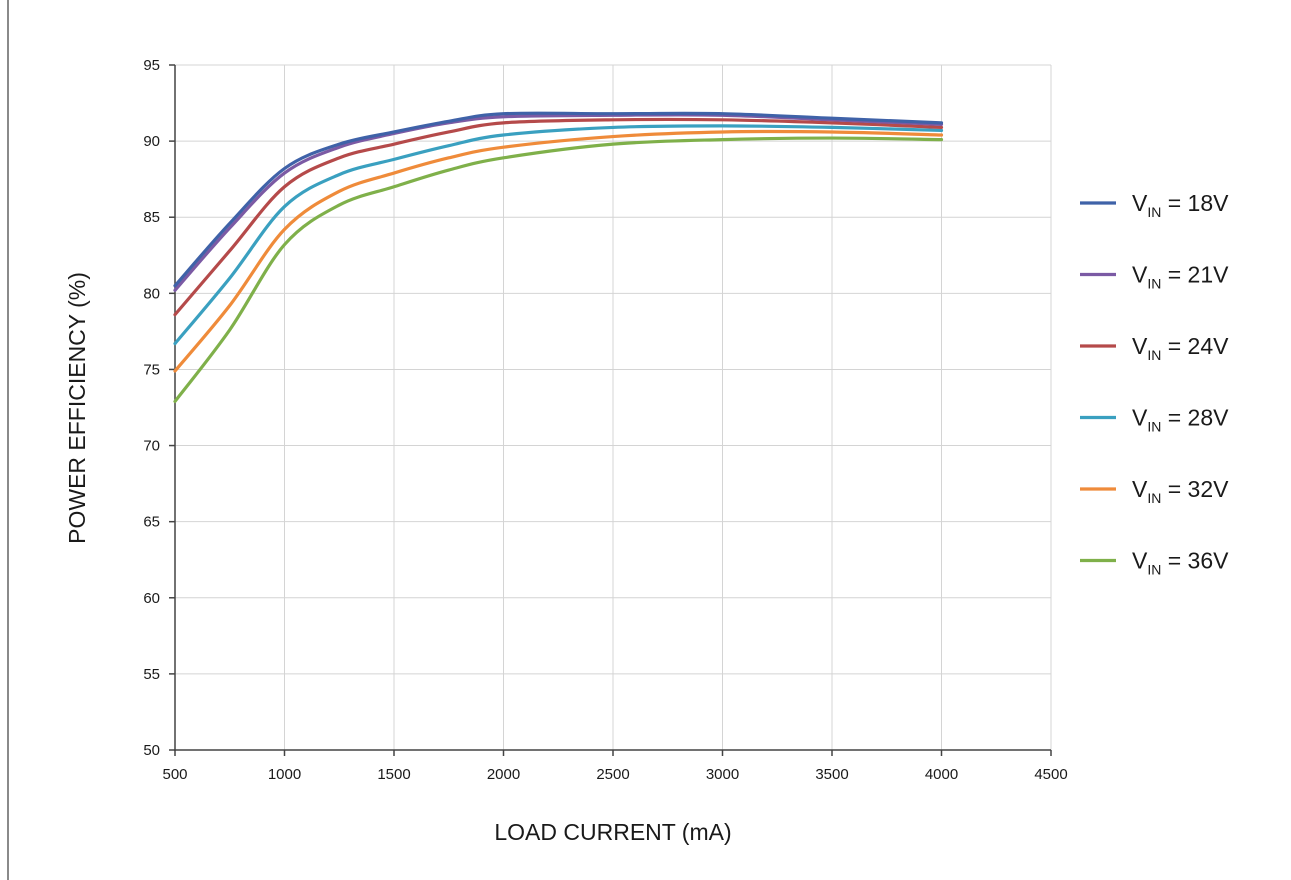 This screenshot has width=1291, height=880. Describe the element at coordinates (1050, 774) in the screenshot. I see `x-tick-label: 4500` at that location.